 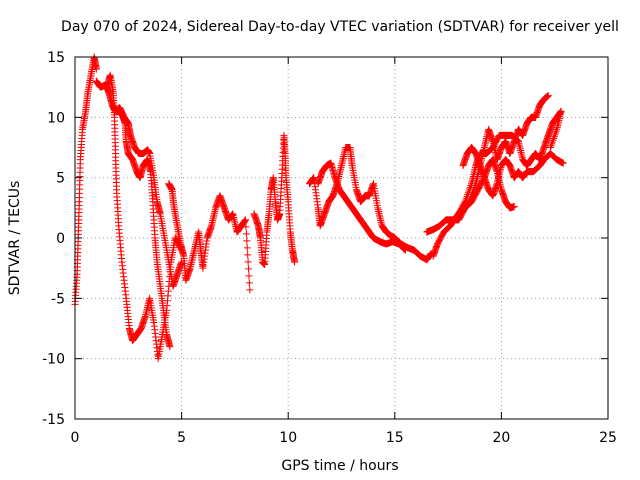 What do you see at coordinates (60, 179) in the screenshot?
I see `y-tick-label: 5` at bounding box center [60, 179].